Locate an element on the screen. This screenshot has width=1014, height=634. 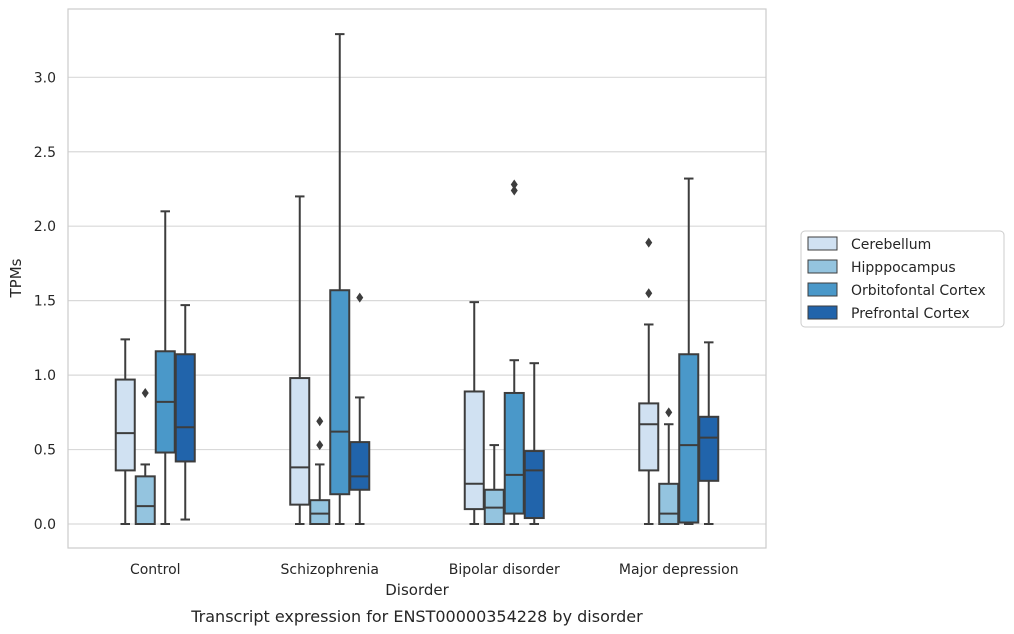
x-tick-label: Major depression is located at coordinates (679, 570).